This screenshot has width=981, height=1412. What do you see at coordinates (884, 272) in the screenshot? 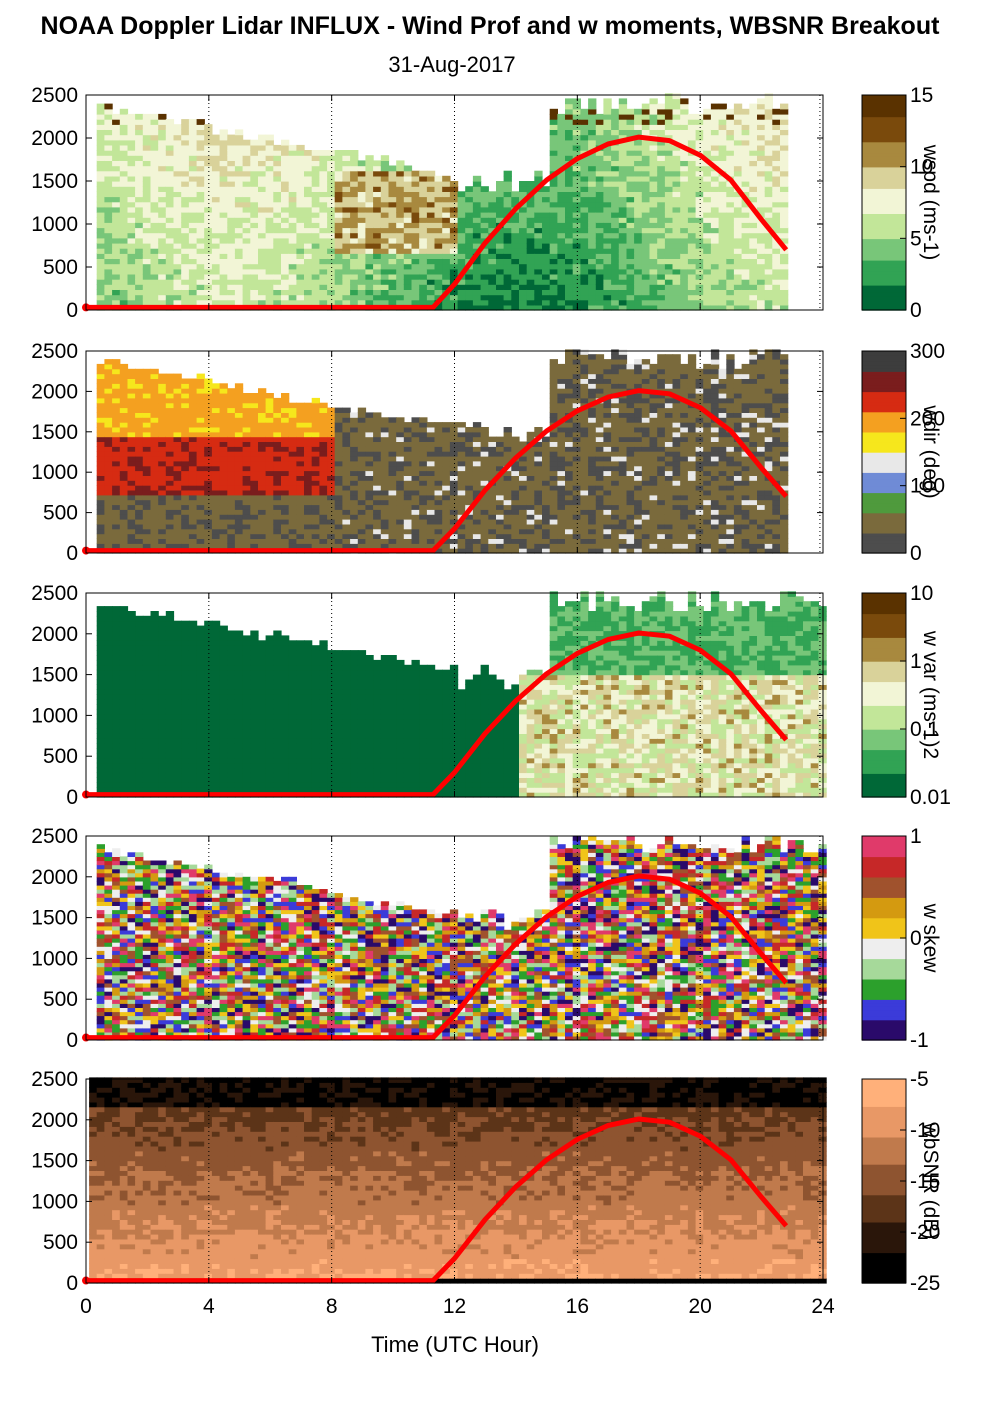
I see `colorbar-segment` at bounding box center [884, 272].